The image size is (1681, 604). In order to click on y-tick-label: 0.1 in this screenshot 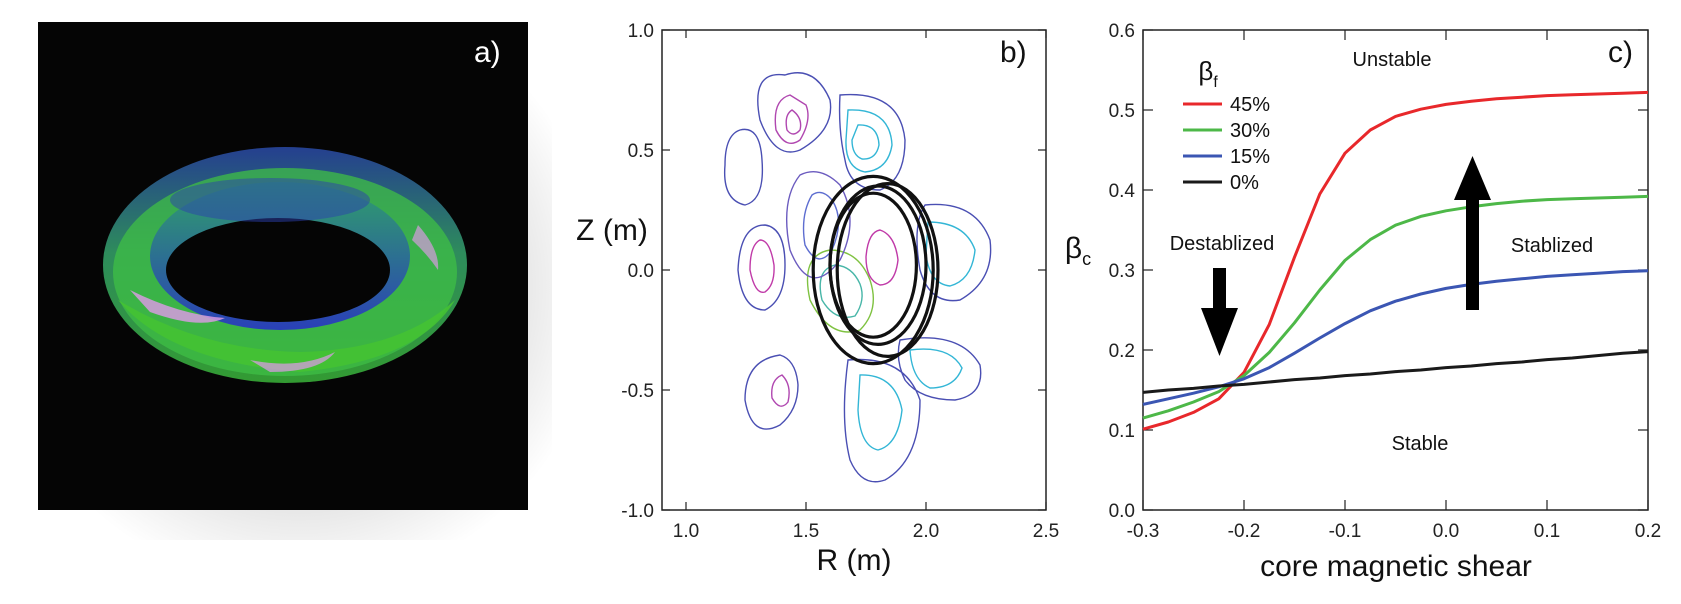, I will do `click(1122, 431)`.